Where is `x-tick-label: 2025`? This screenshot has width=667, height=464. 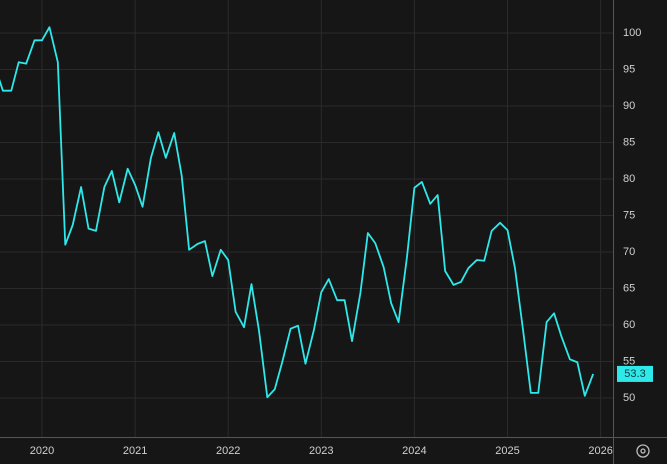 x-tick-label: 2025 is located at coordinates (507, 451).